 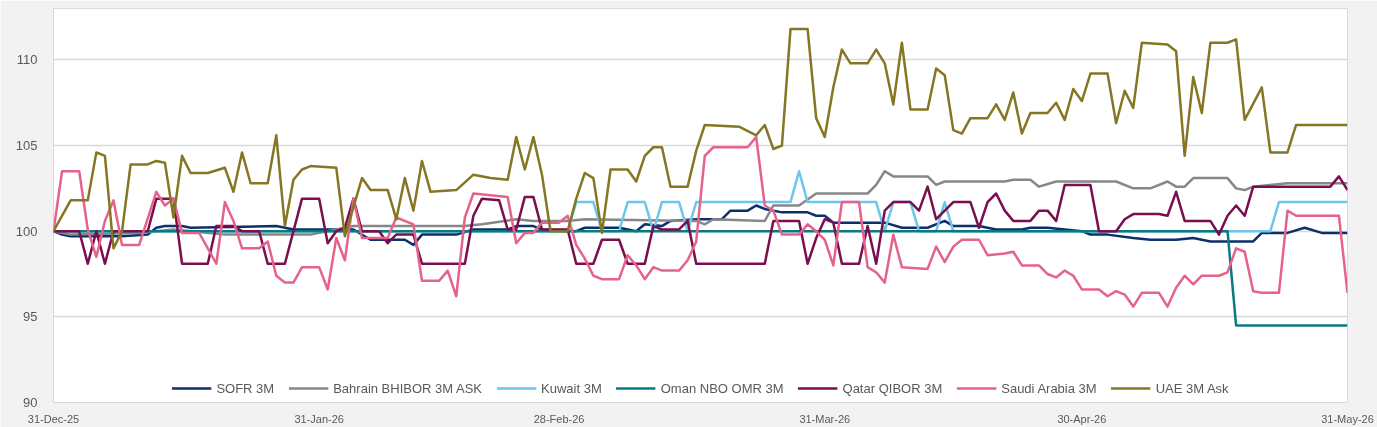 I want to click on x-tick-label: 31-Mar-26, so click(x=825, y=418).